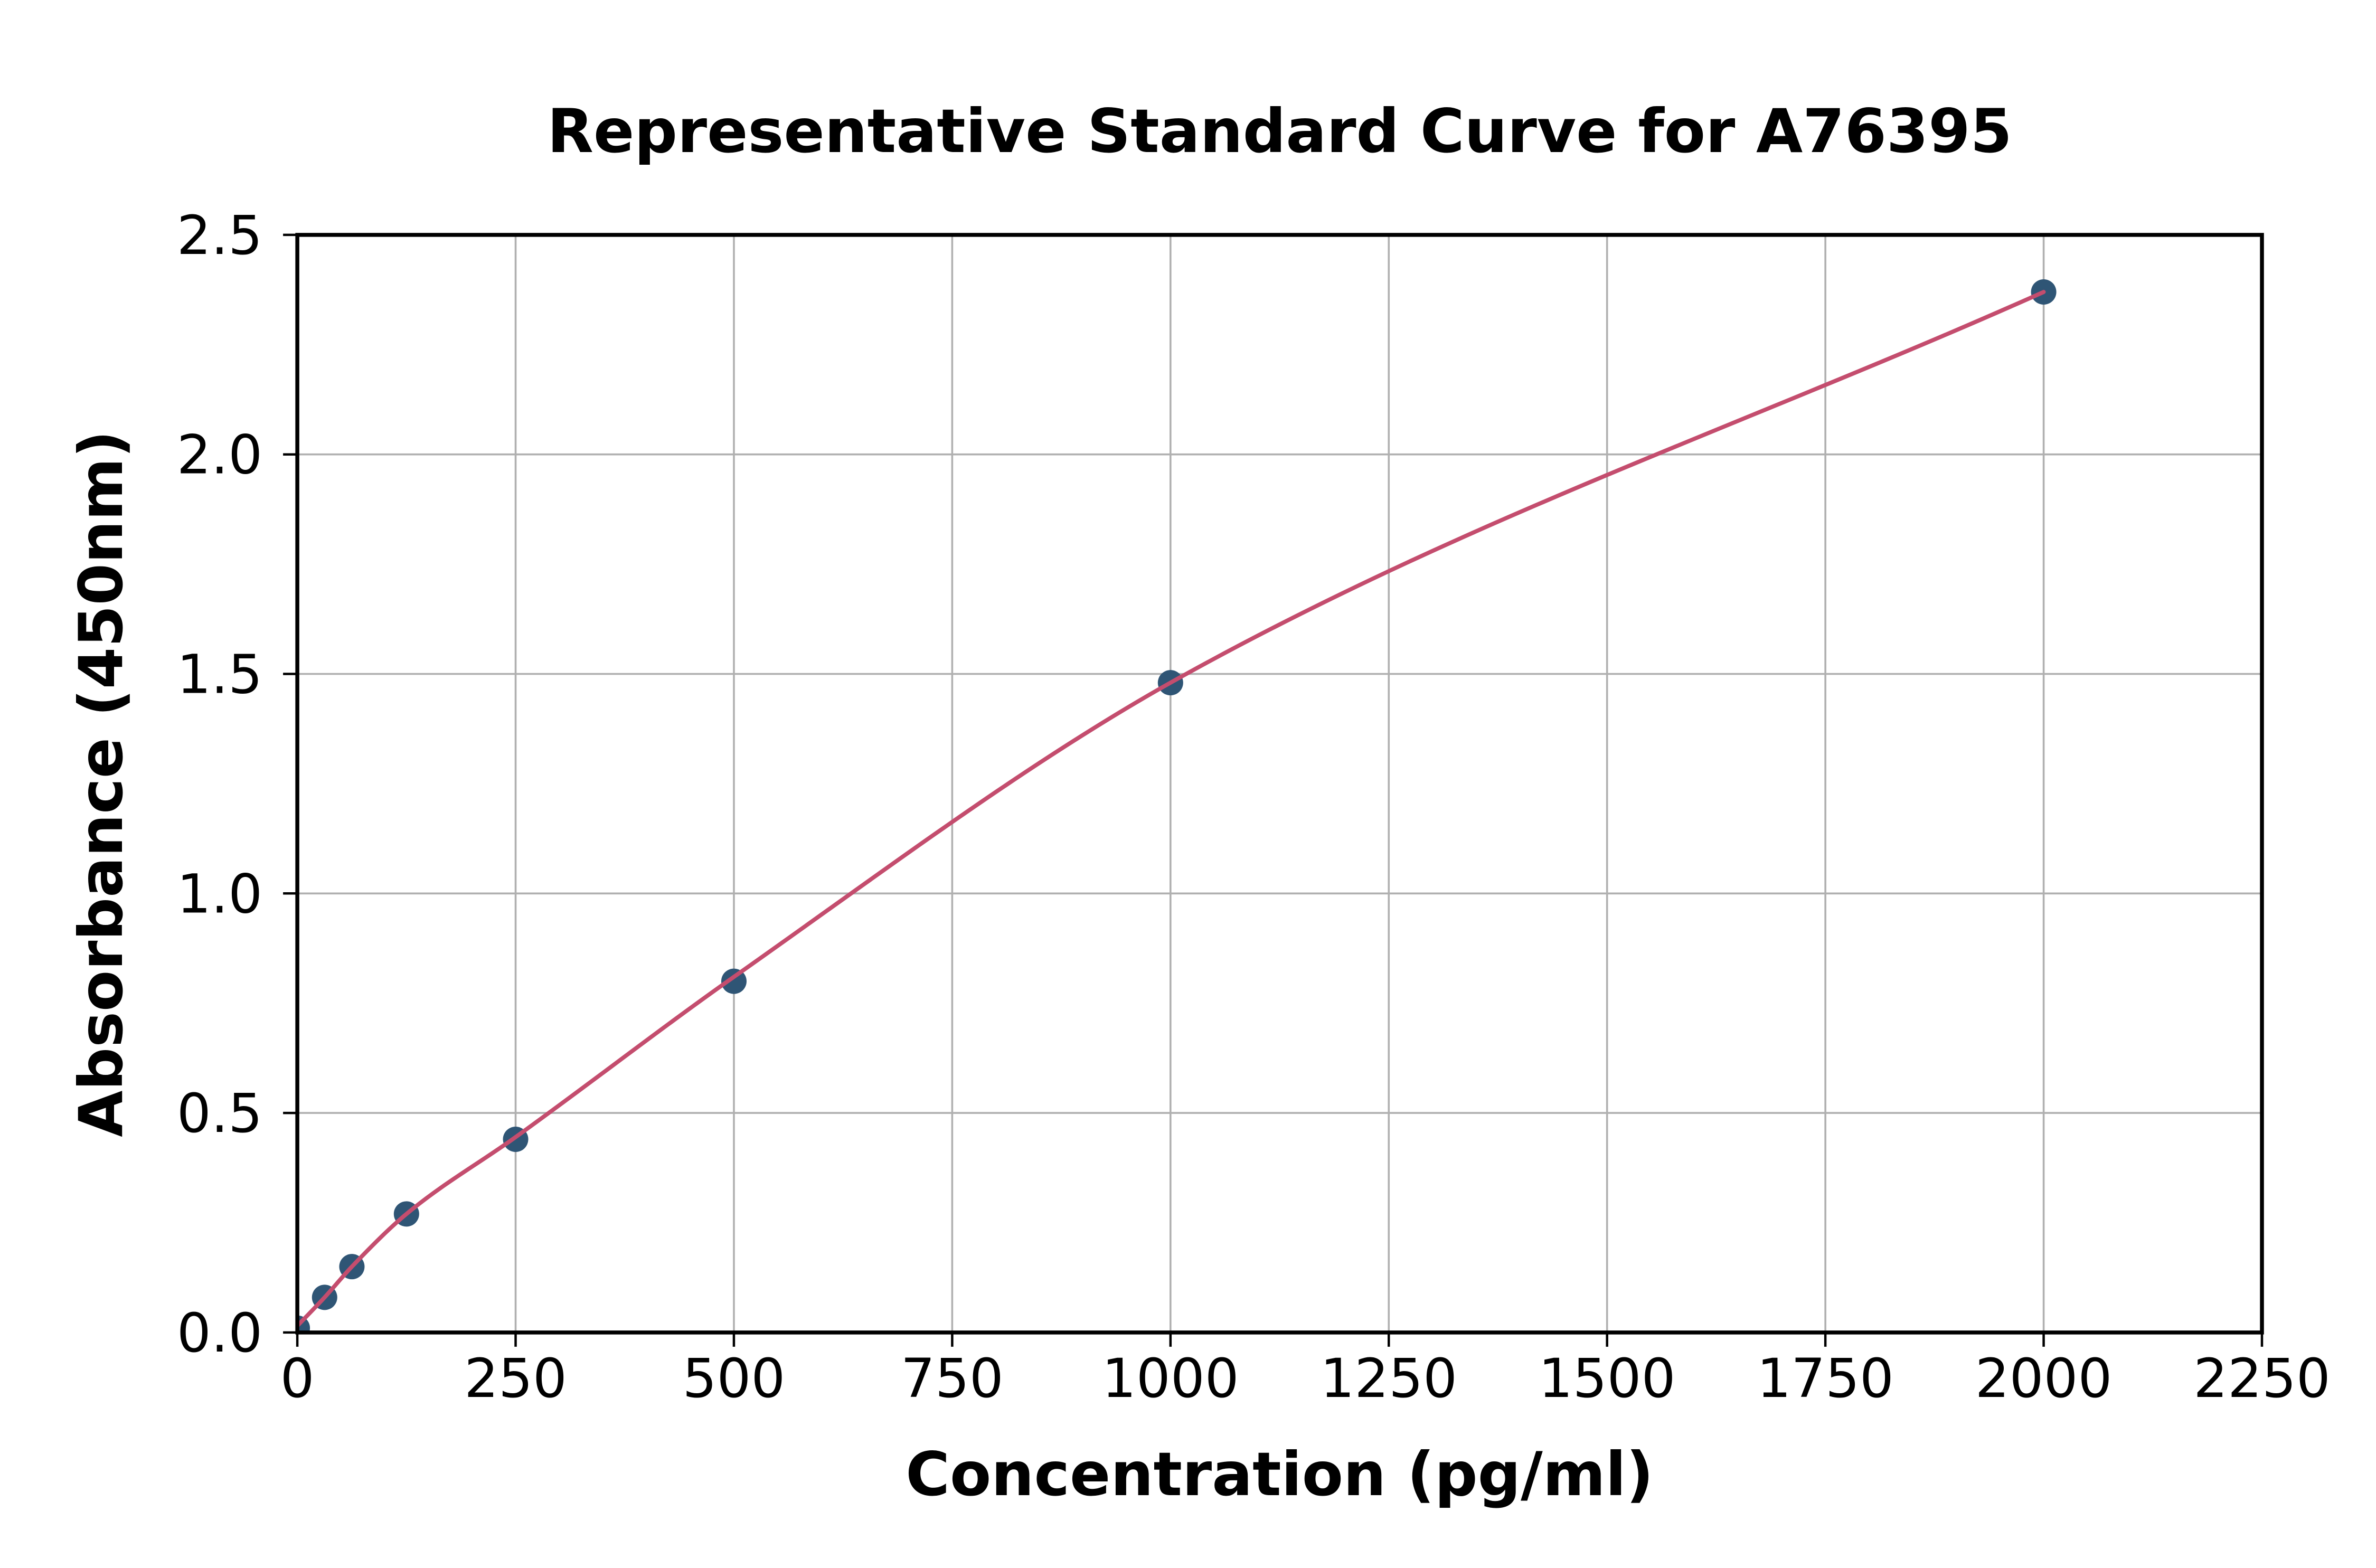  Describe the element at coordinates (1388, 1379) in the screenshot. I see `x-tick-label: 1250` at that location.